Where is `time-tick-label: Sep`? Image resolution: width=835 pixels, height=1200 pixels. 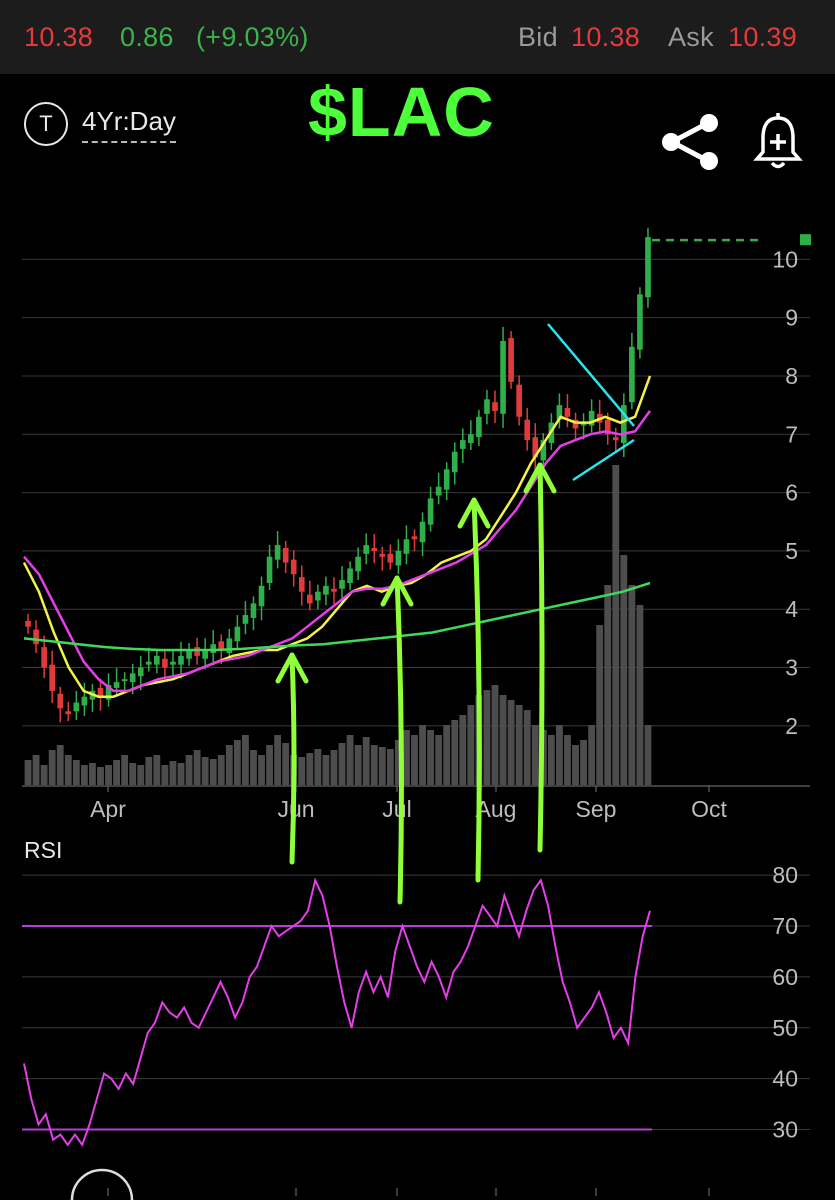 time-tick-label: Sep is located at coordinates (596, 809).